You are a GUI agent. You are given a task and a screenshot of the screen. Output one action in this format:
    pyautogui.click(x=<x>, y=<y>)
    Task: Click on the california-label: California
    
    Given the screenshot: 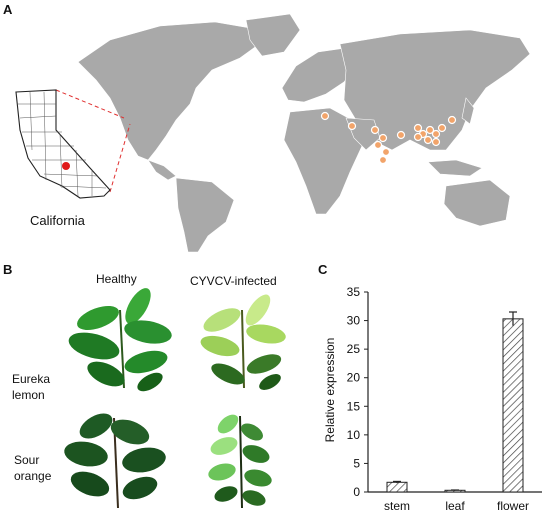 What is the action you would take?
    pyautogui.click(x=57, y=220)
    